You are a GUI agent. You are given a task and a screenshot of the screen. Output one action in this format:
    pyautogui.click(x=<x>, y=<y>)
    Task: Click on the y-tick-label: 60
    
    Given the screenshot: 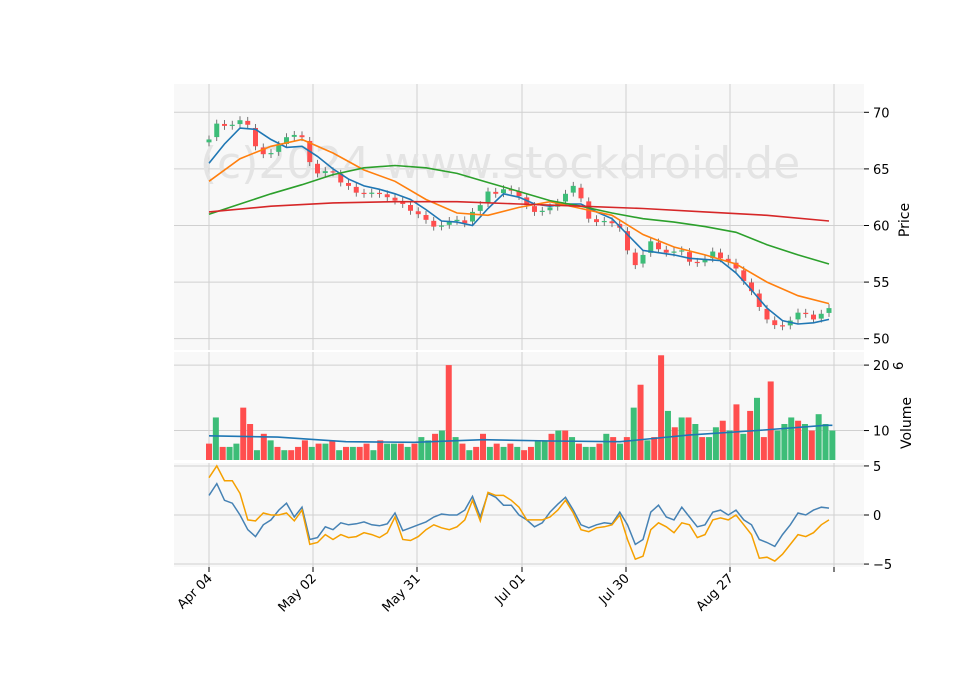 What is the action you would take?
    pyautogui.click(x=881, y=226)
    